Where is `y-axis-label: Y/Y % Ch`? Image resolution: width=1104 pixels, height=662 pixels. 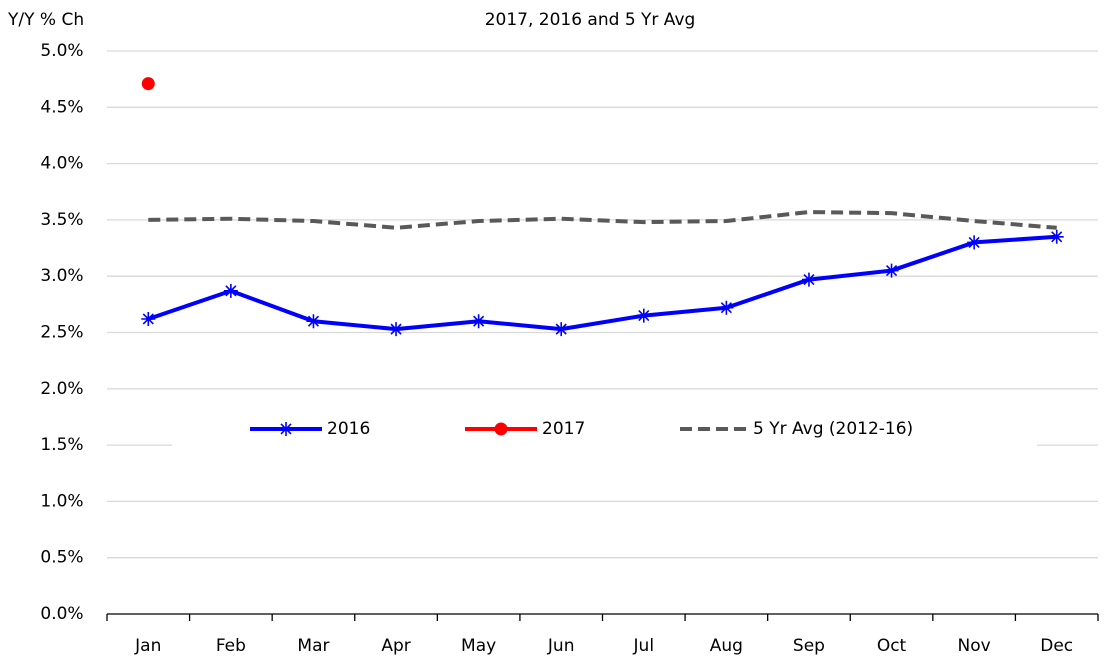
y-axis-label: Y/Y % Ch is located at coordinates (45, 20).